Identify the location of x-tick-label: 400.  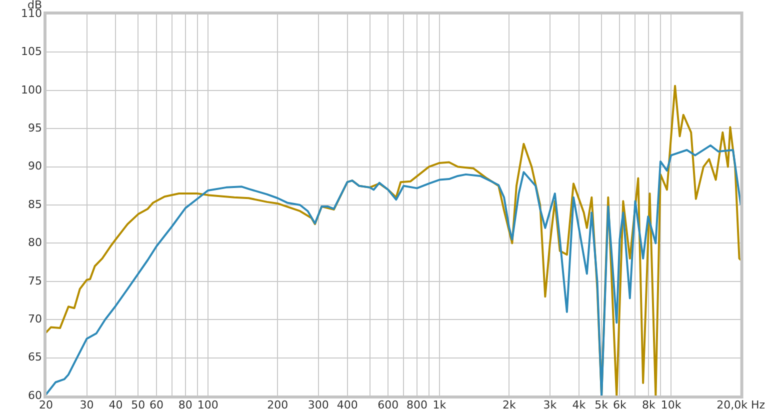
(347, 405).